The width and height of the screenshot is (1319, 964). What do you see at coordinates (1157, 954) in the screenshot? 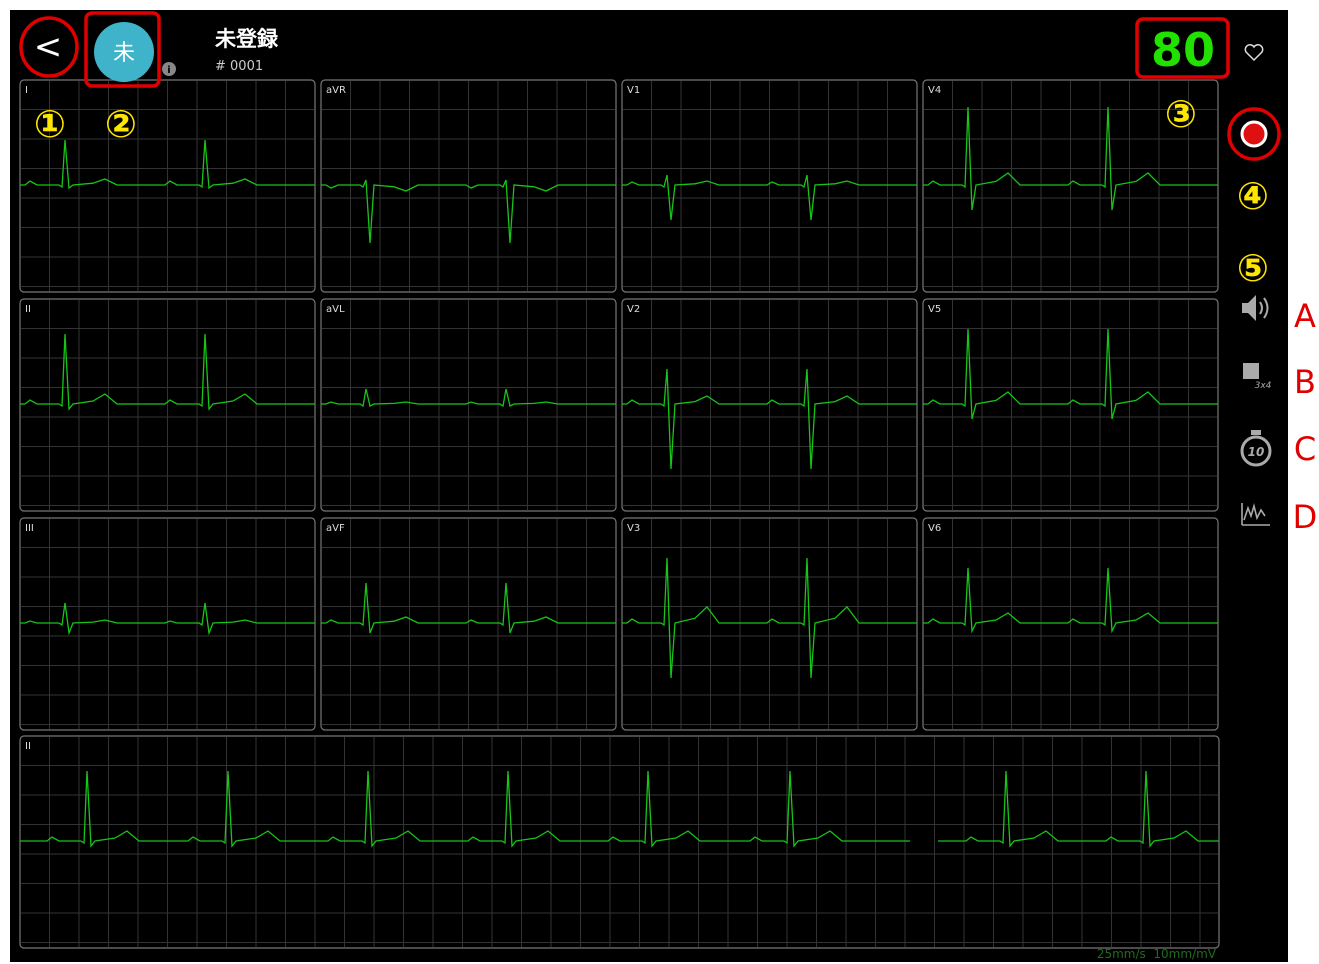
I see `scale-footer: 25mm/s 10mm/mV` at bounding box center [1157, 954].